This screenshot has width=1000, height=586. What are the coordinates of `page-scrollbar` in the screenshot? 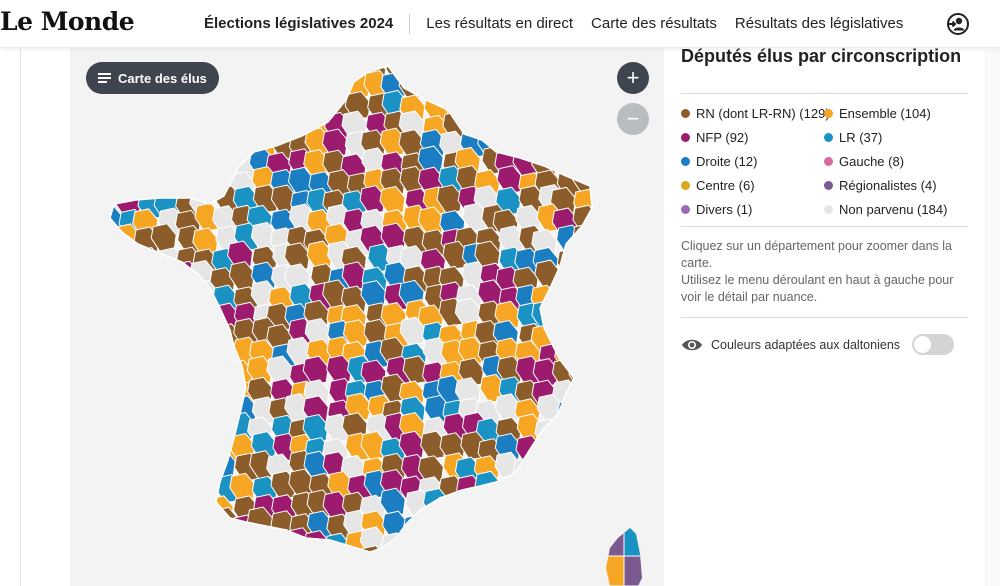 It's located at (992, 317).